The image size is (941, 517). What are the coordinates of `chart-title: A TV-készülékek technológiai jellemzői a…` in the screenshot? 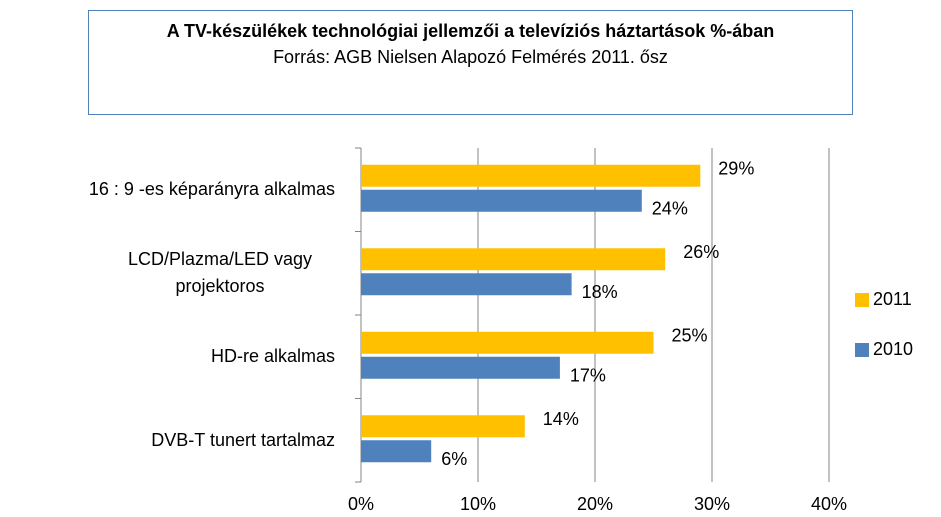 It's located at (470, 31).